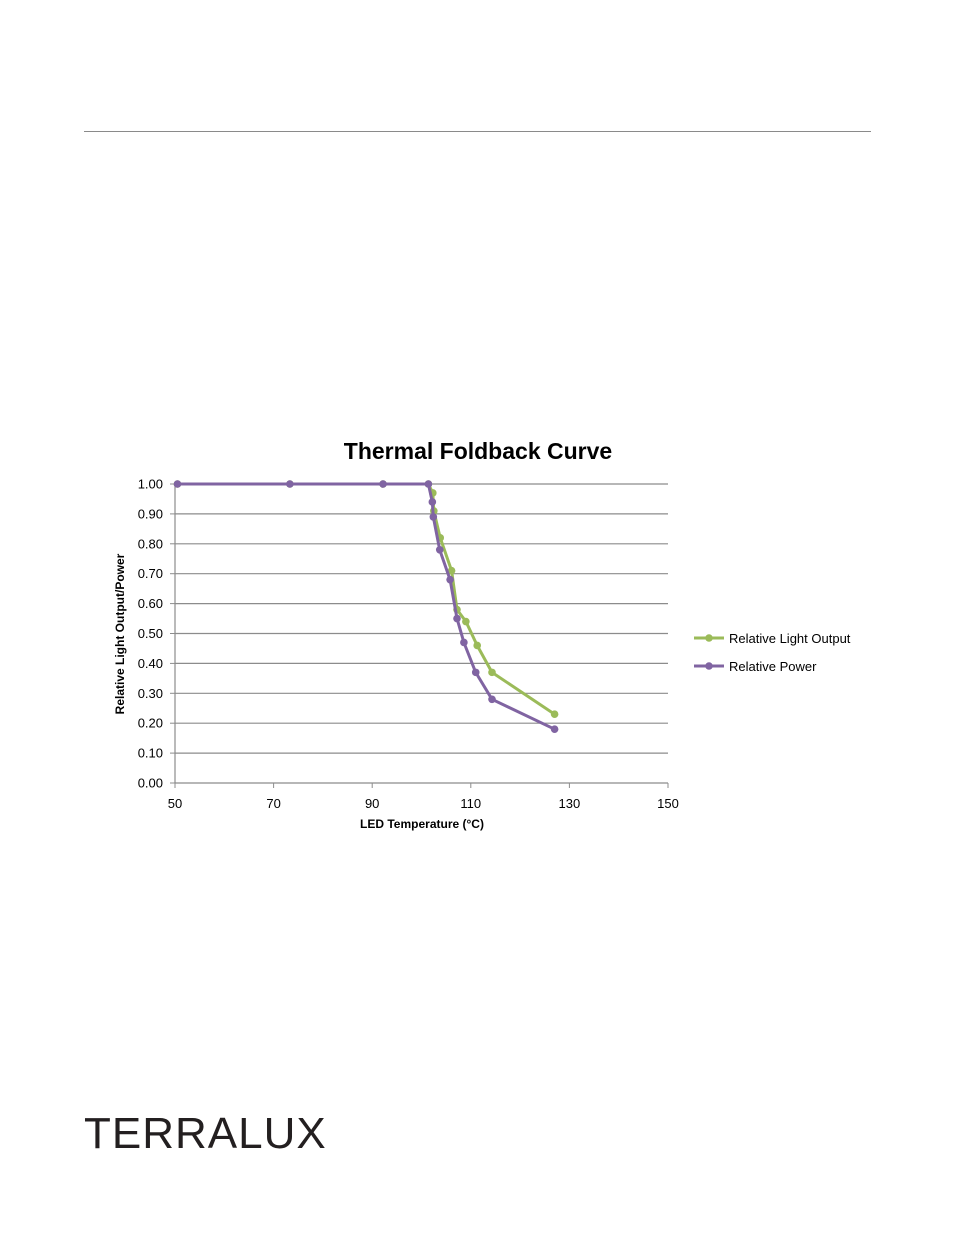 The image size is (954, 1235). I want to click on y-tick-label: 0.40, so click(150, 663).